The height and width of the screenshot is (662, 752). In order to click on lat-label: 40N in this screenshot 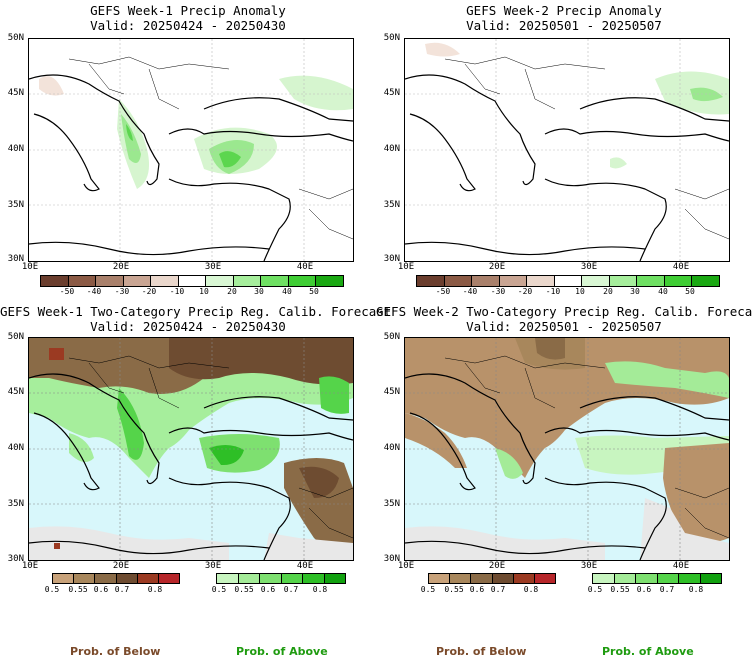, I will do `click(391, 448)`.